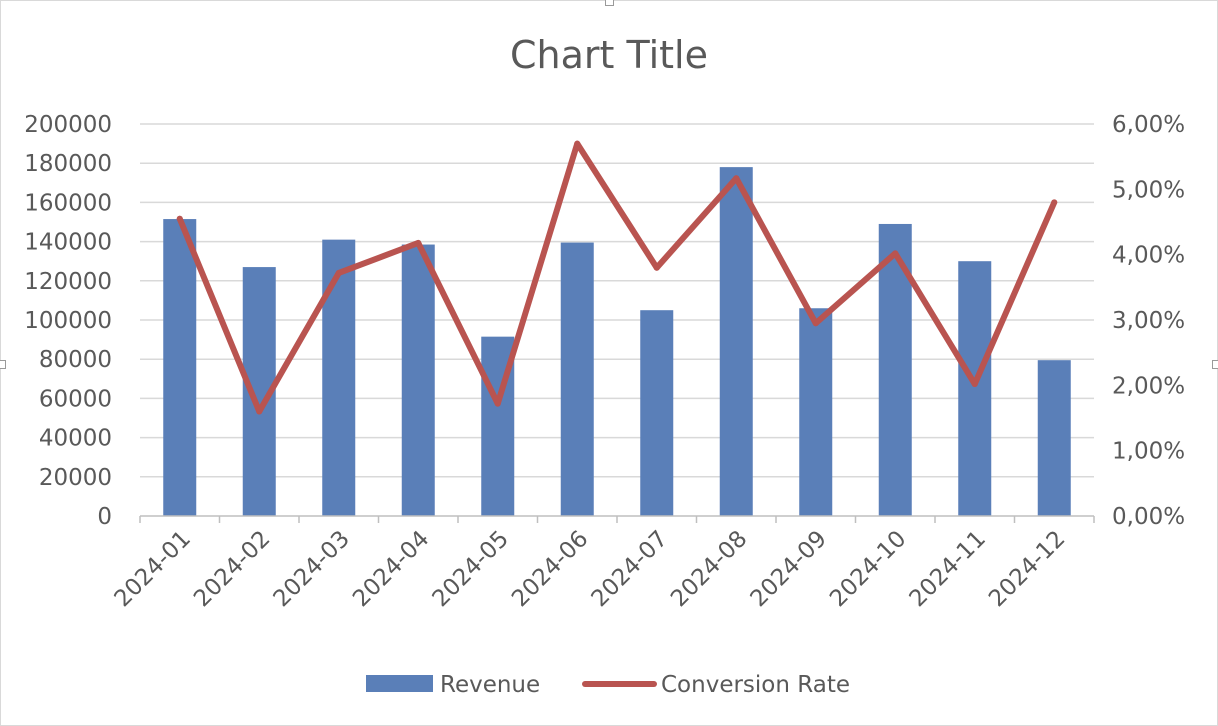  I want to click on y-left-tick-label: 100000, so click(68, 321).